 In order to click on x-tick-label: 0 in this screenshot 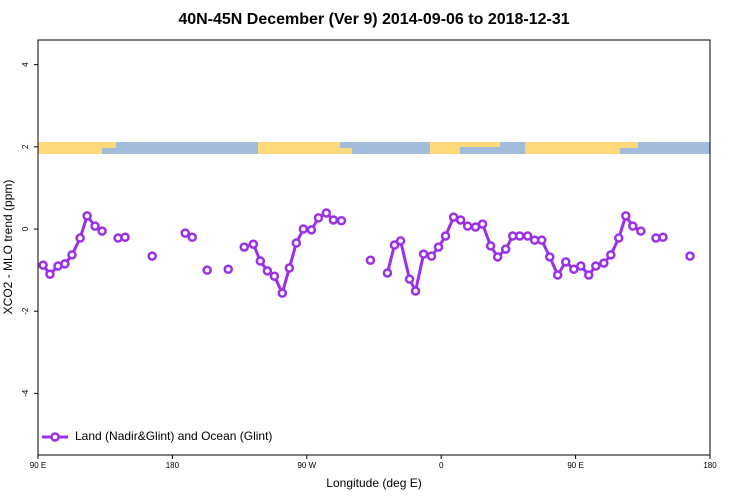, I will do `click(441, 465)`.